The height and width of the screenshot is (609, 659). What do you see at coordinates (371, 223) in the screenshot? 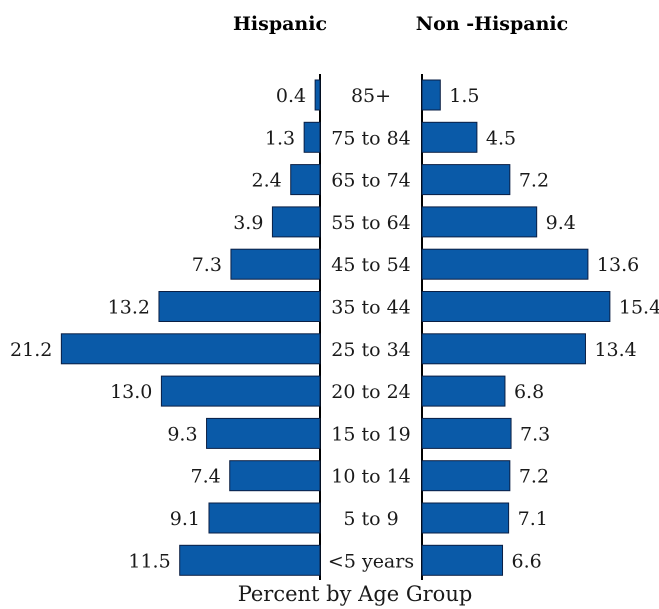
I see `category-label: 55 to 64` at bounding box center [371, 223].